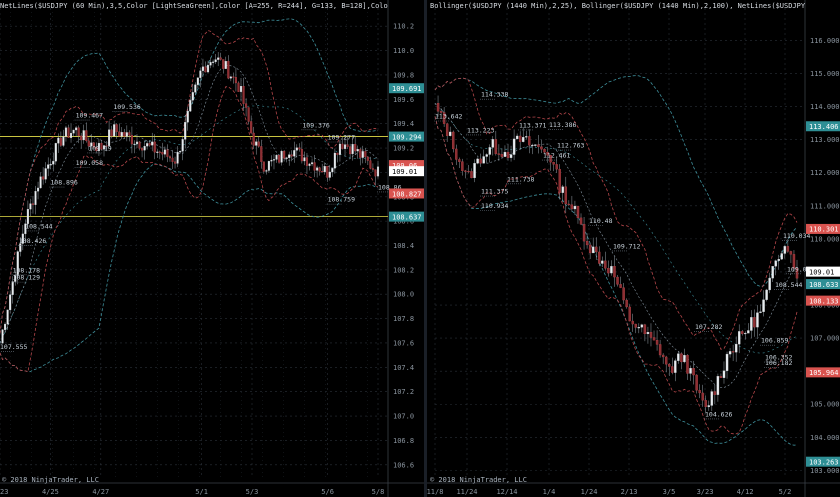 Image resolution: width=840 pixels, height=497 pixels. What do you see at coordinates (315, 125) in the screenshot?
I see `price-annotation: 109.376` at bounding box center [315, 125].